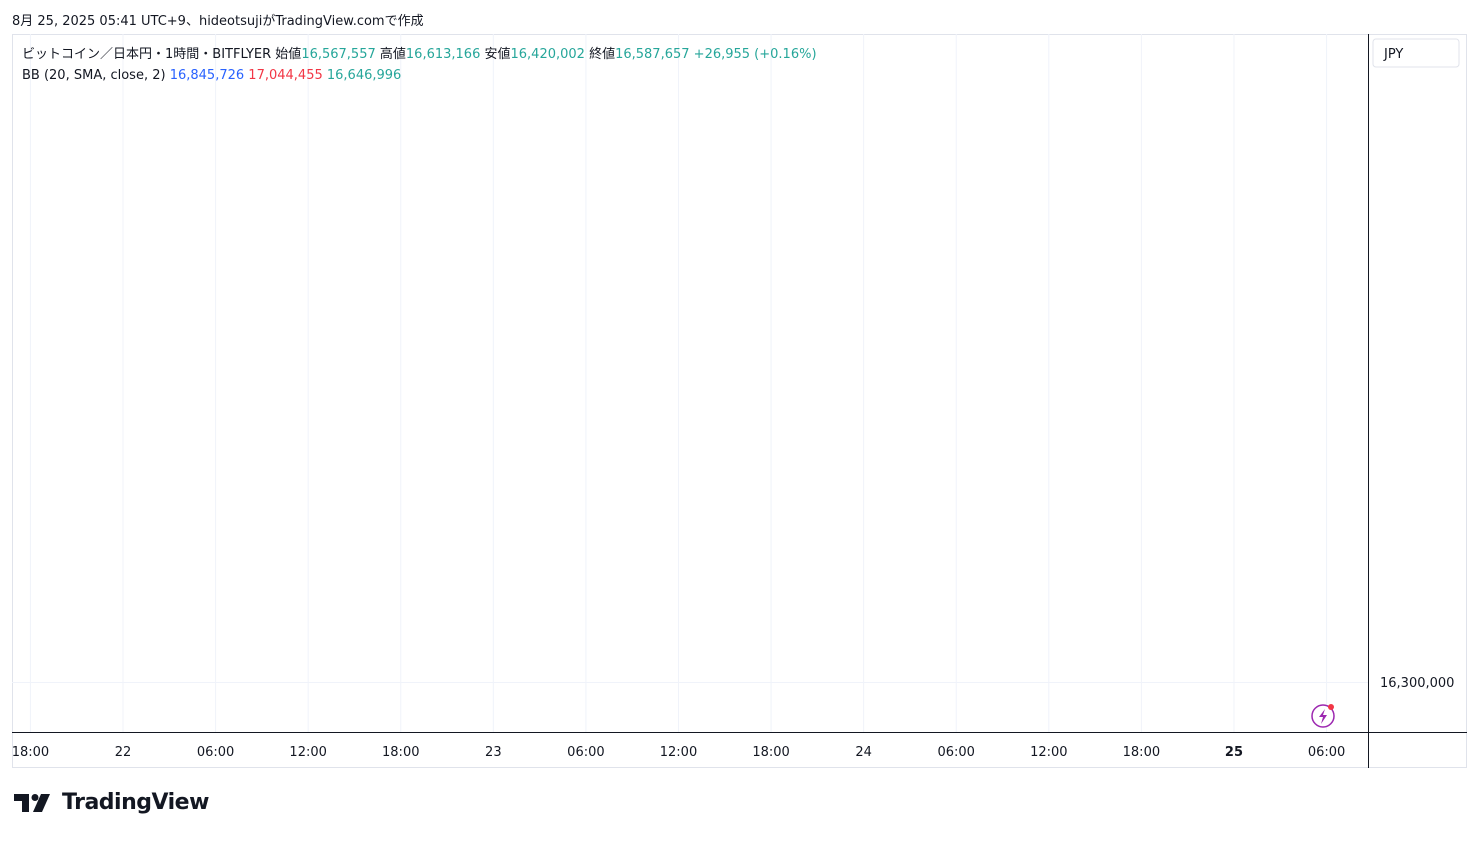  What do you see at coordinates (135, 802) in the screenshot?
I see `tradingview-wordmark: TradingView` at bounding box center [135, 802].